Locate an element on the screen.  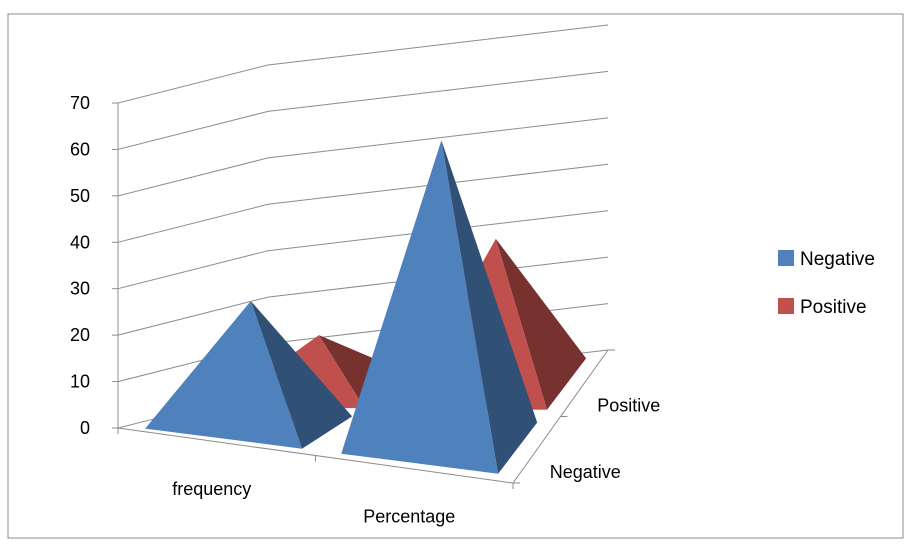
depth-tick-labels: Negative Positive is located at coordinates (586, 416).